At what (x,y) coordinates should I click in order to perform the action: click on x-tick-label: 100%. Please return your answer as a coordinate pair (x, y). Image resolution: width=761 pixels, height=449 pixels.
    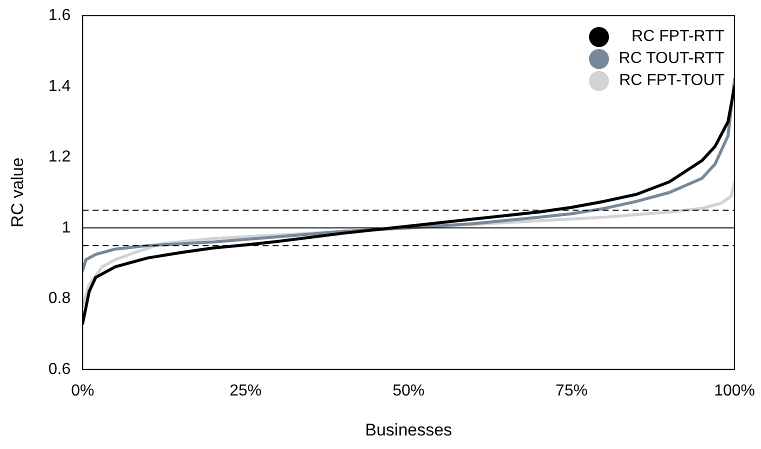
    Looking at the image, I should click on (734, 391).